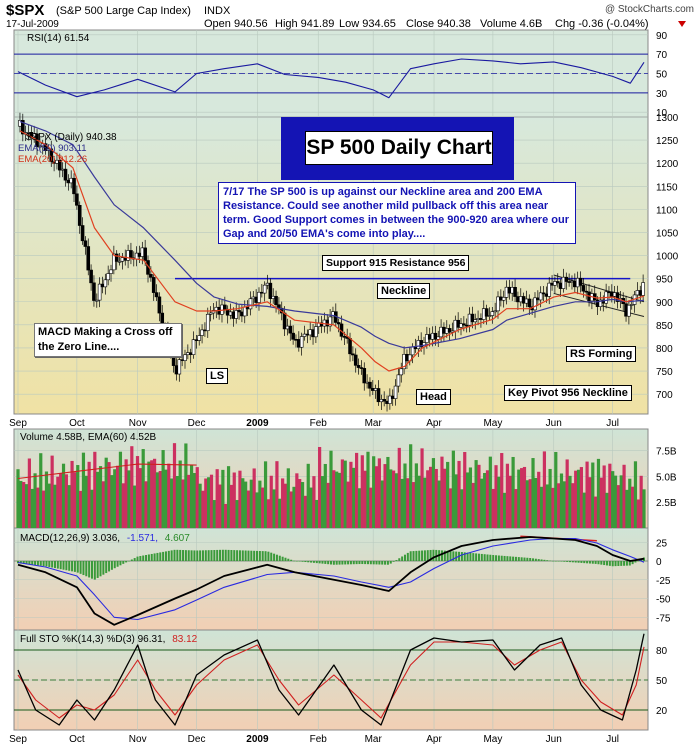 This screenshot has width=700, height=748. I want to click on sto-k-line, so click(331, 679).